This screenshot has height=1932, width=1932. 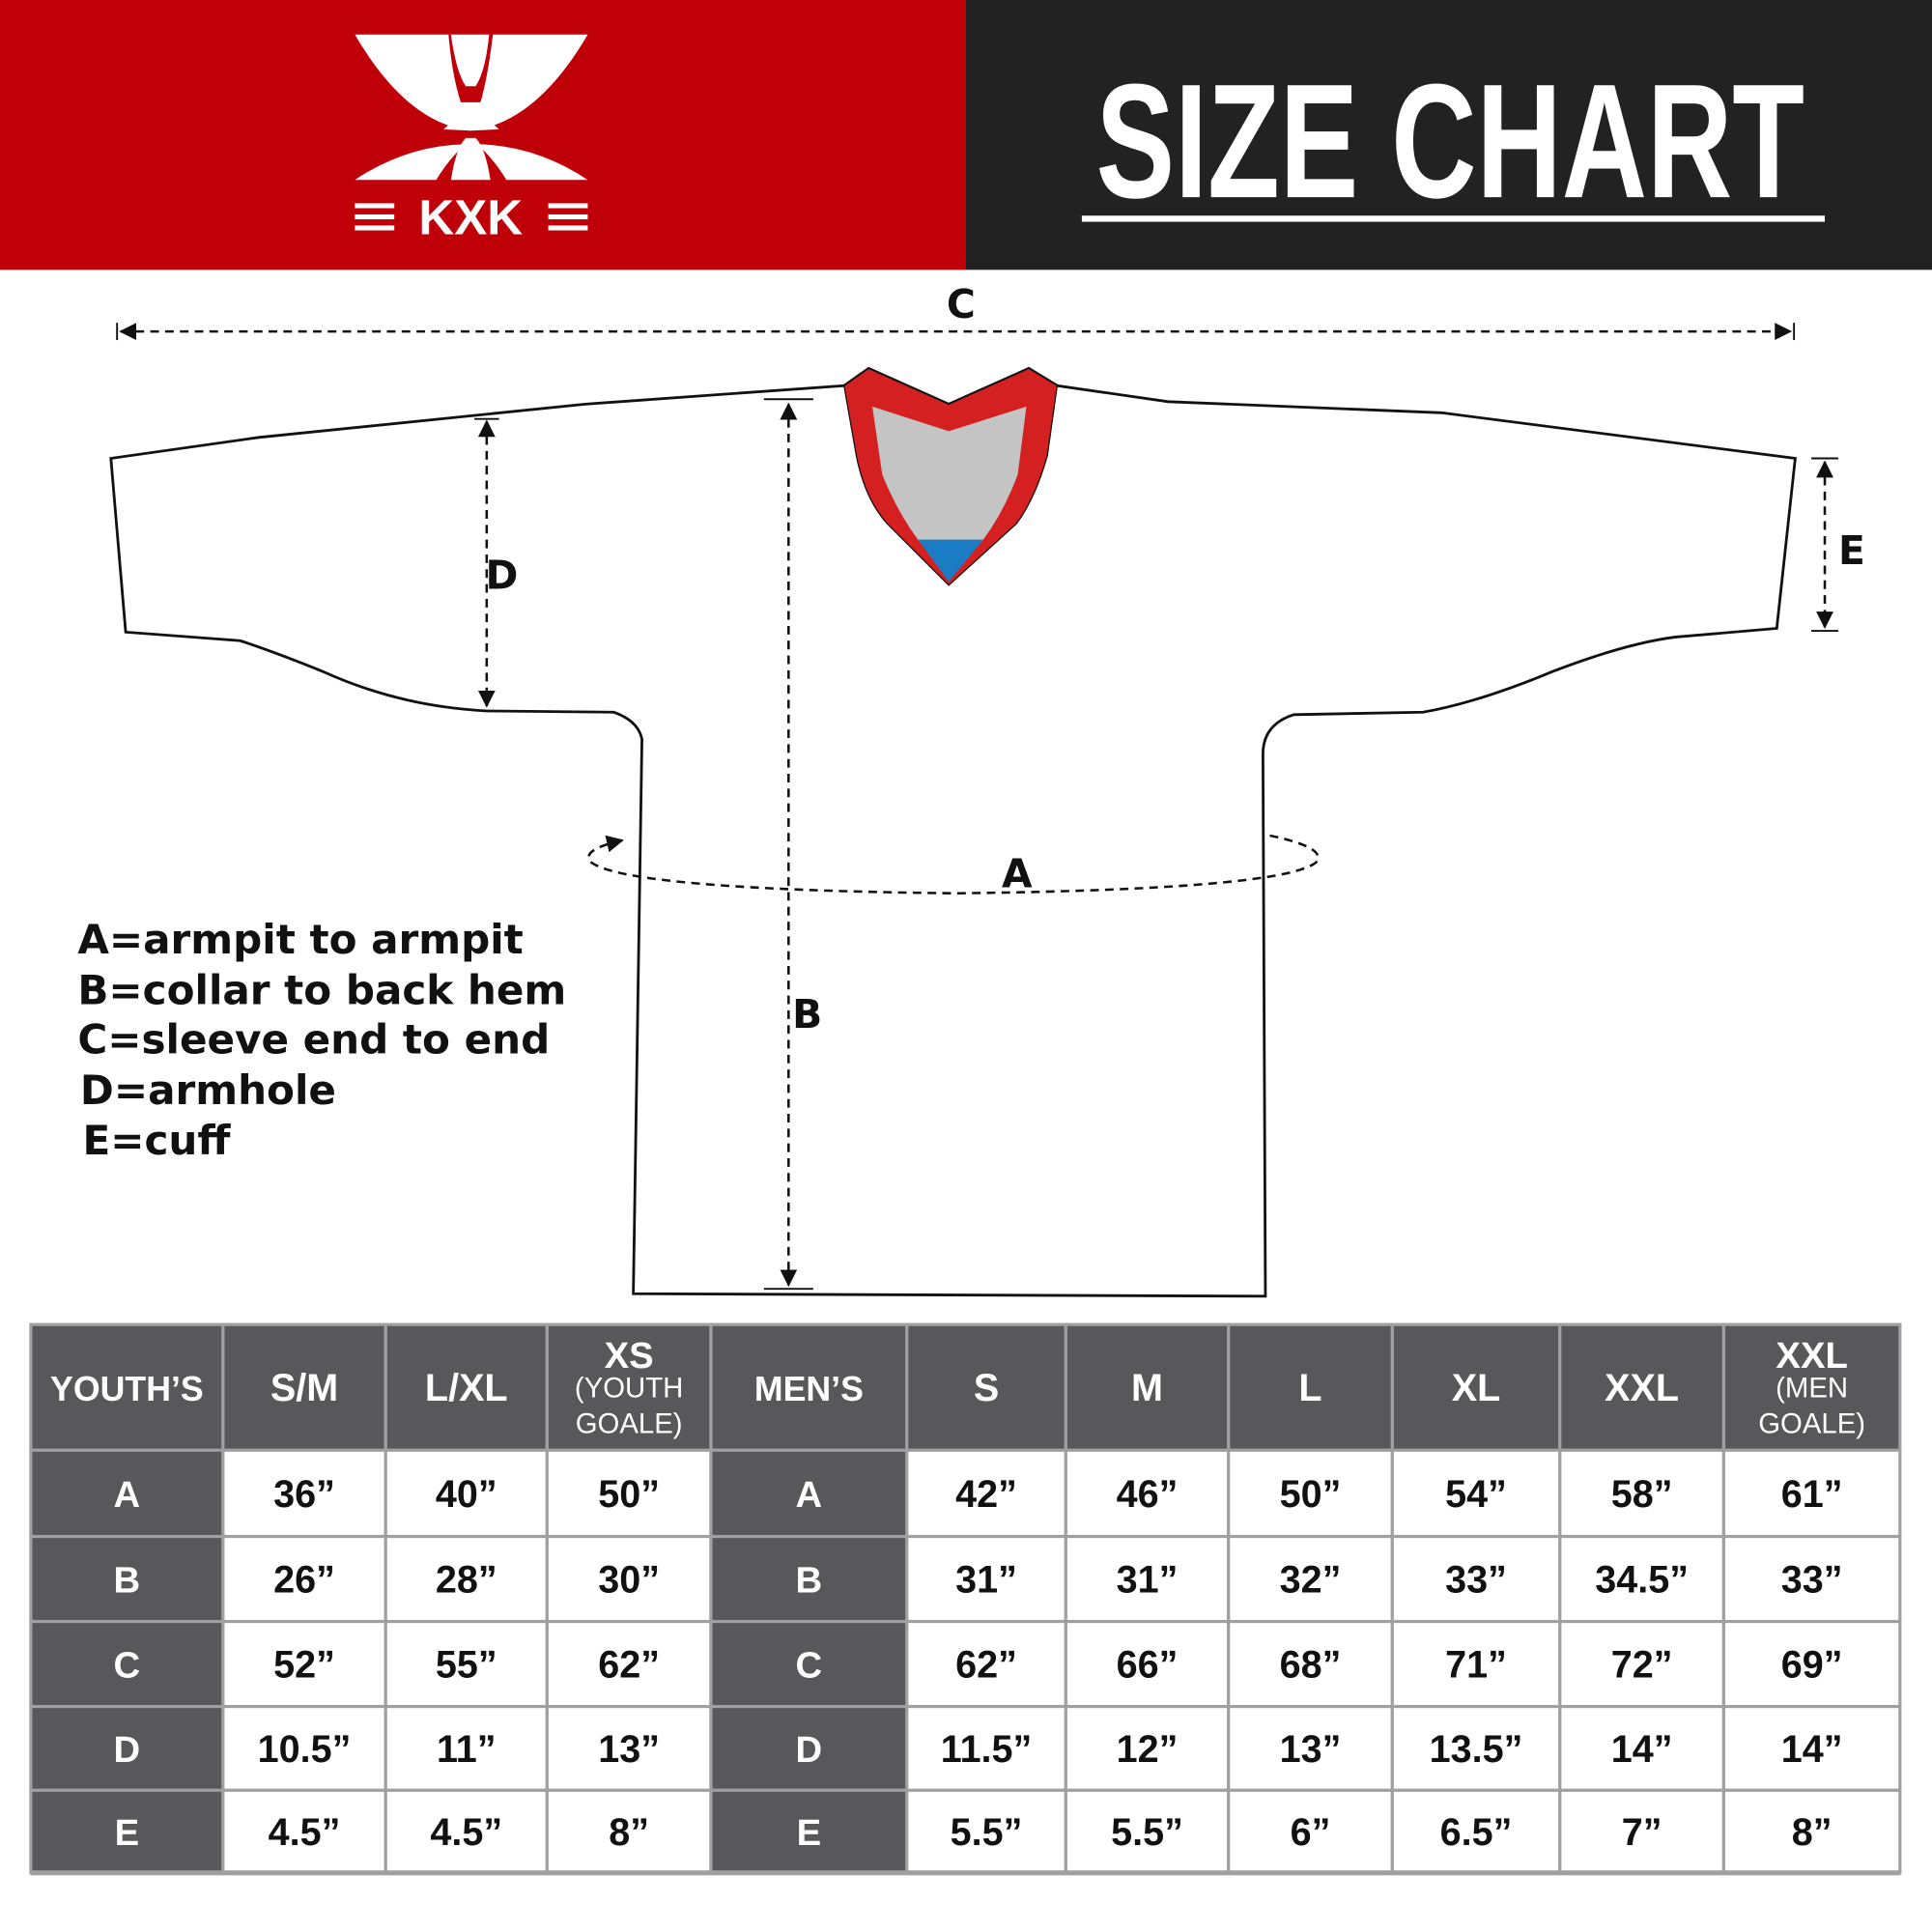 I want to click on legend-item: A=armpit to armpit, so click(x=300, y=939).